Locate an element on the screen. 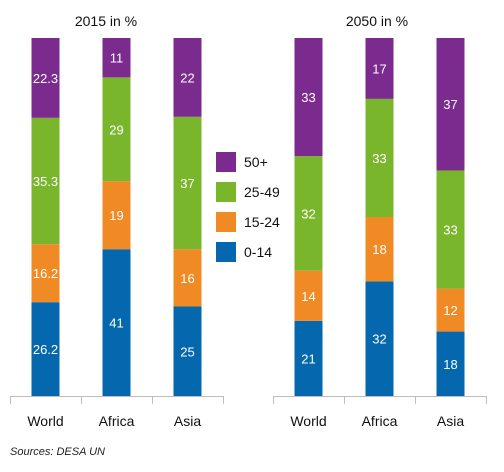  data-label: 22 is located at coordinates (187, 77).